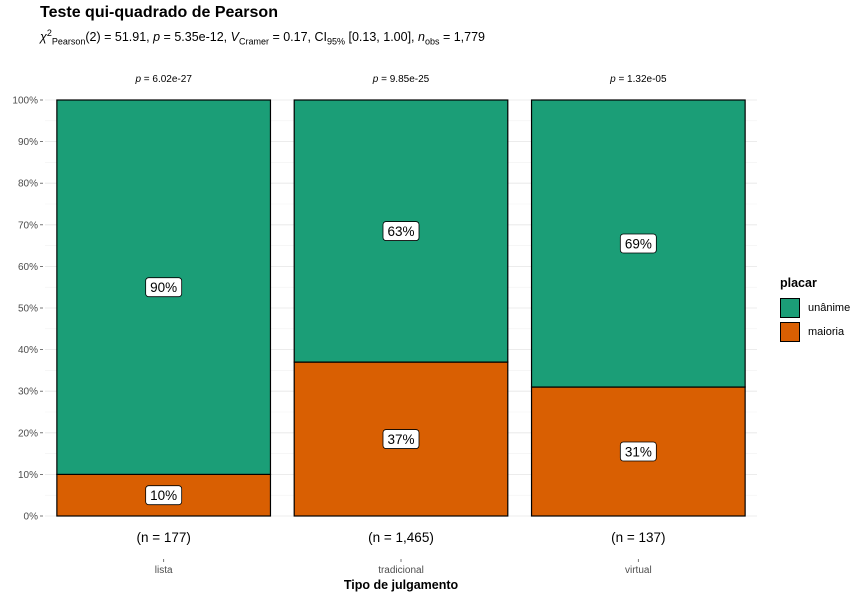  I want to click on data-label: 37%, so click(400, 439).